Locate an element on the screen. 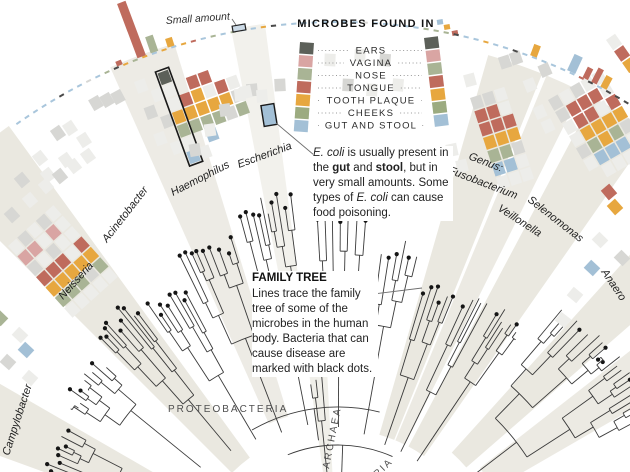 The width and height of the screenshot is (630, 472). family-tree-heading: FAMILY TREE is located at coordinates (289, 278).